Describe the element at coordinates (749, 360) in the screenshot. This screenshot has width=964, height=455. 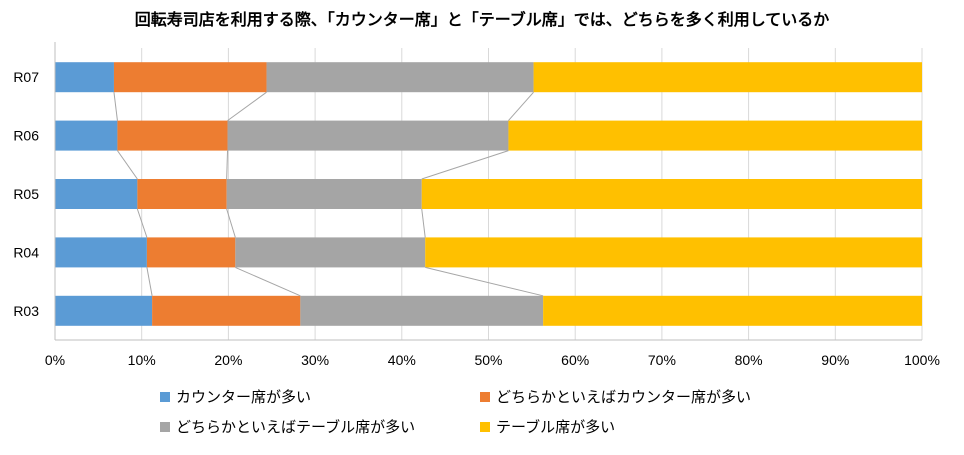
I see `x-tick-label: 80%` at that location.